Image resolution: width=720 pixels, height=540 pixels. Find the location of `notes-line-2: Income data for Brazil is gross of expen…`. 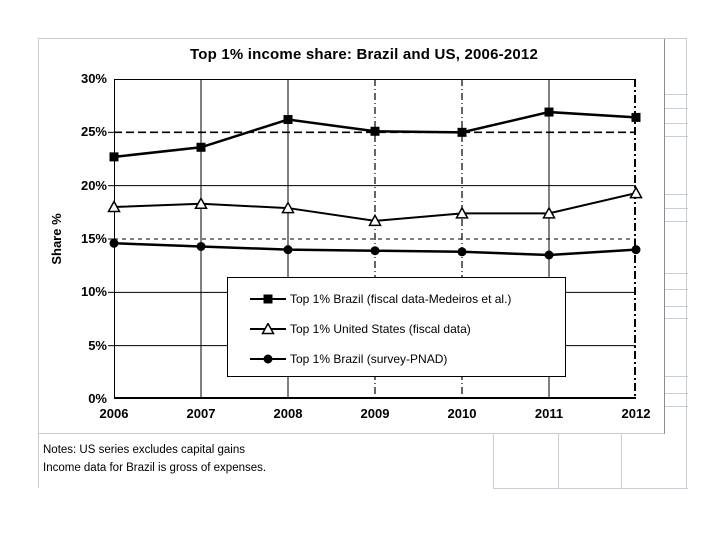

notes-line-2: Income data for Brazil is gross of expen… is located at coordinates (155, 468).